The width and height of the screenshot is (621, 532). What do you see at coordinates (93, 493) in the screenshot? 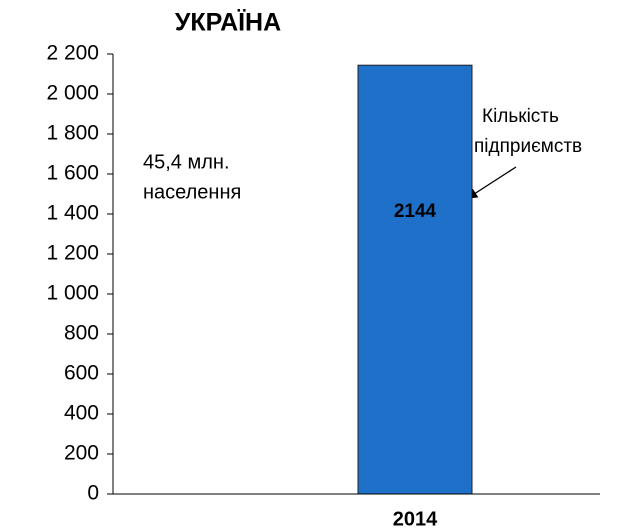
I see `y-tick-label: 0` at bounding box center [93, 493].